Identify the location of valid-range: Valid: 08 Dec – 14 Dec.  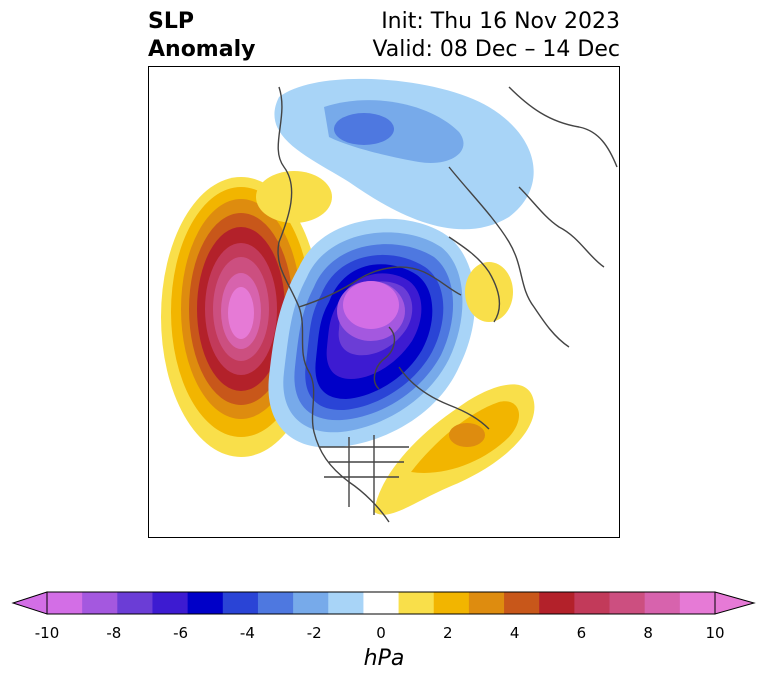
(496, 49).